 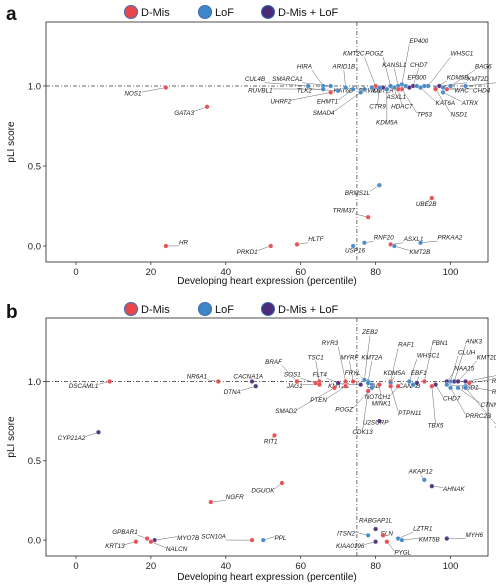 What do you see at coordinates (346, 533) in the screenshot?
I see `gene-label: ITSN2` at bounding box center [346, 533].